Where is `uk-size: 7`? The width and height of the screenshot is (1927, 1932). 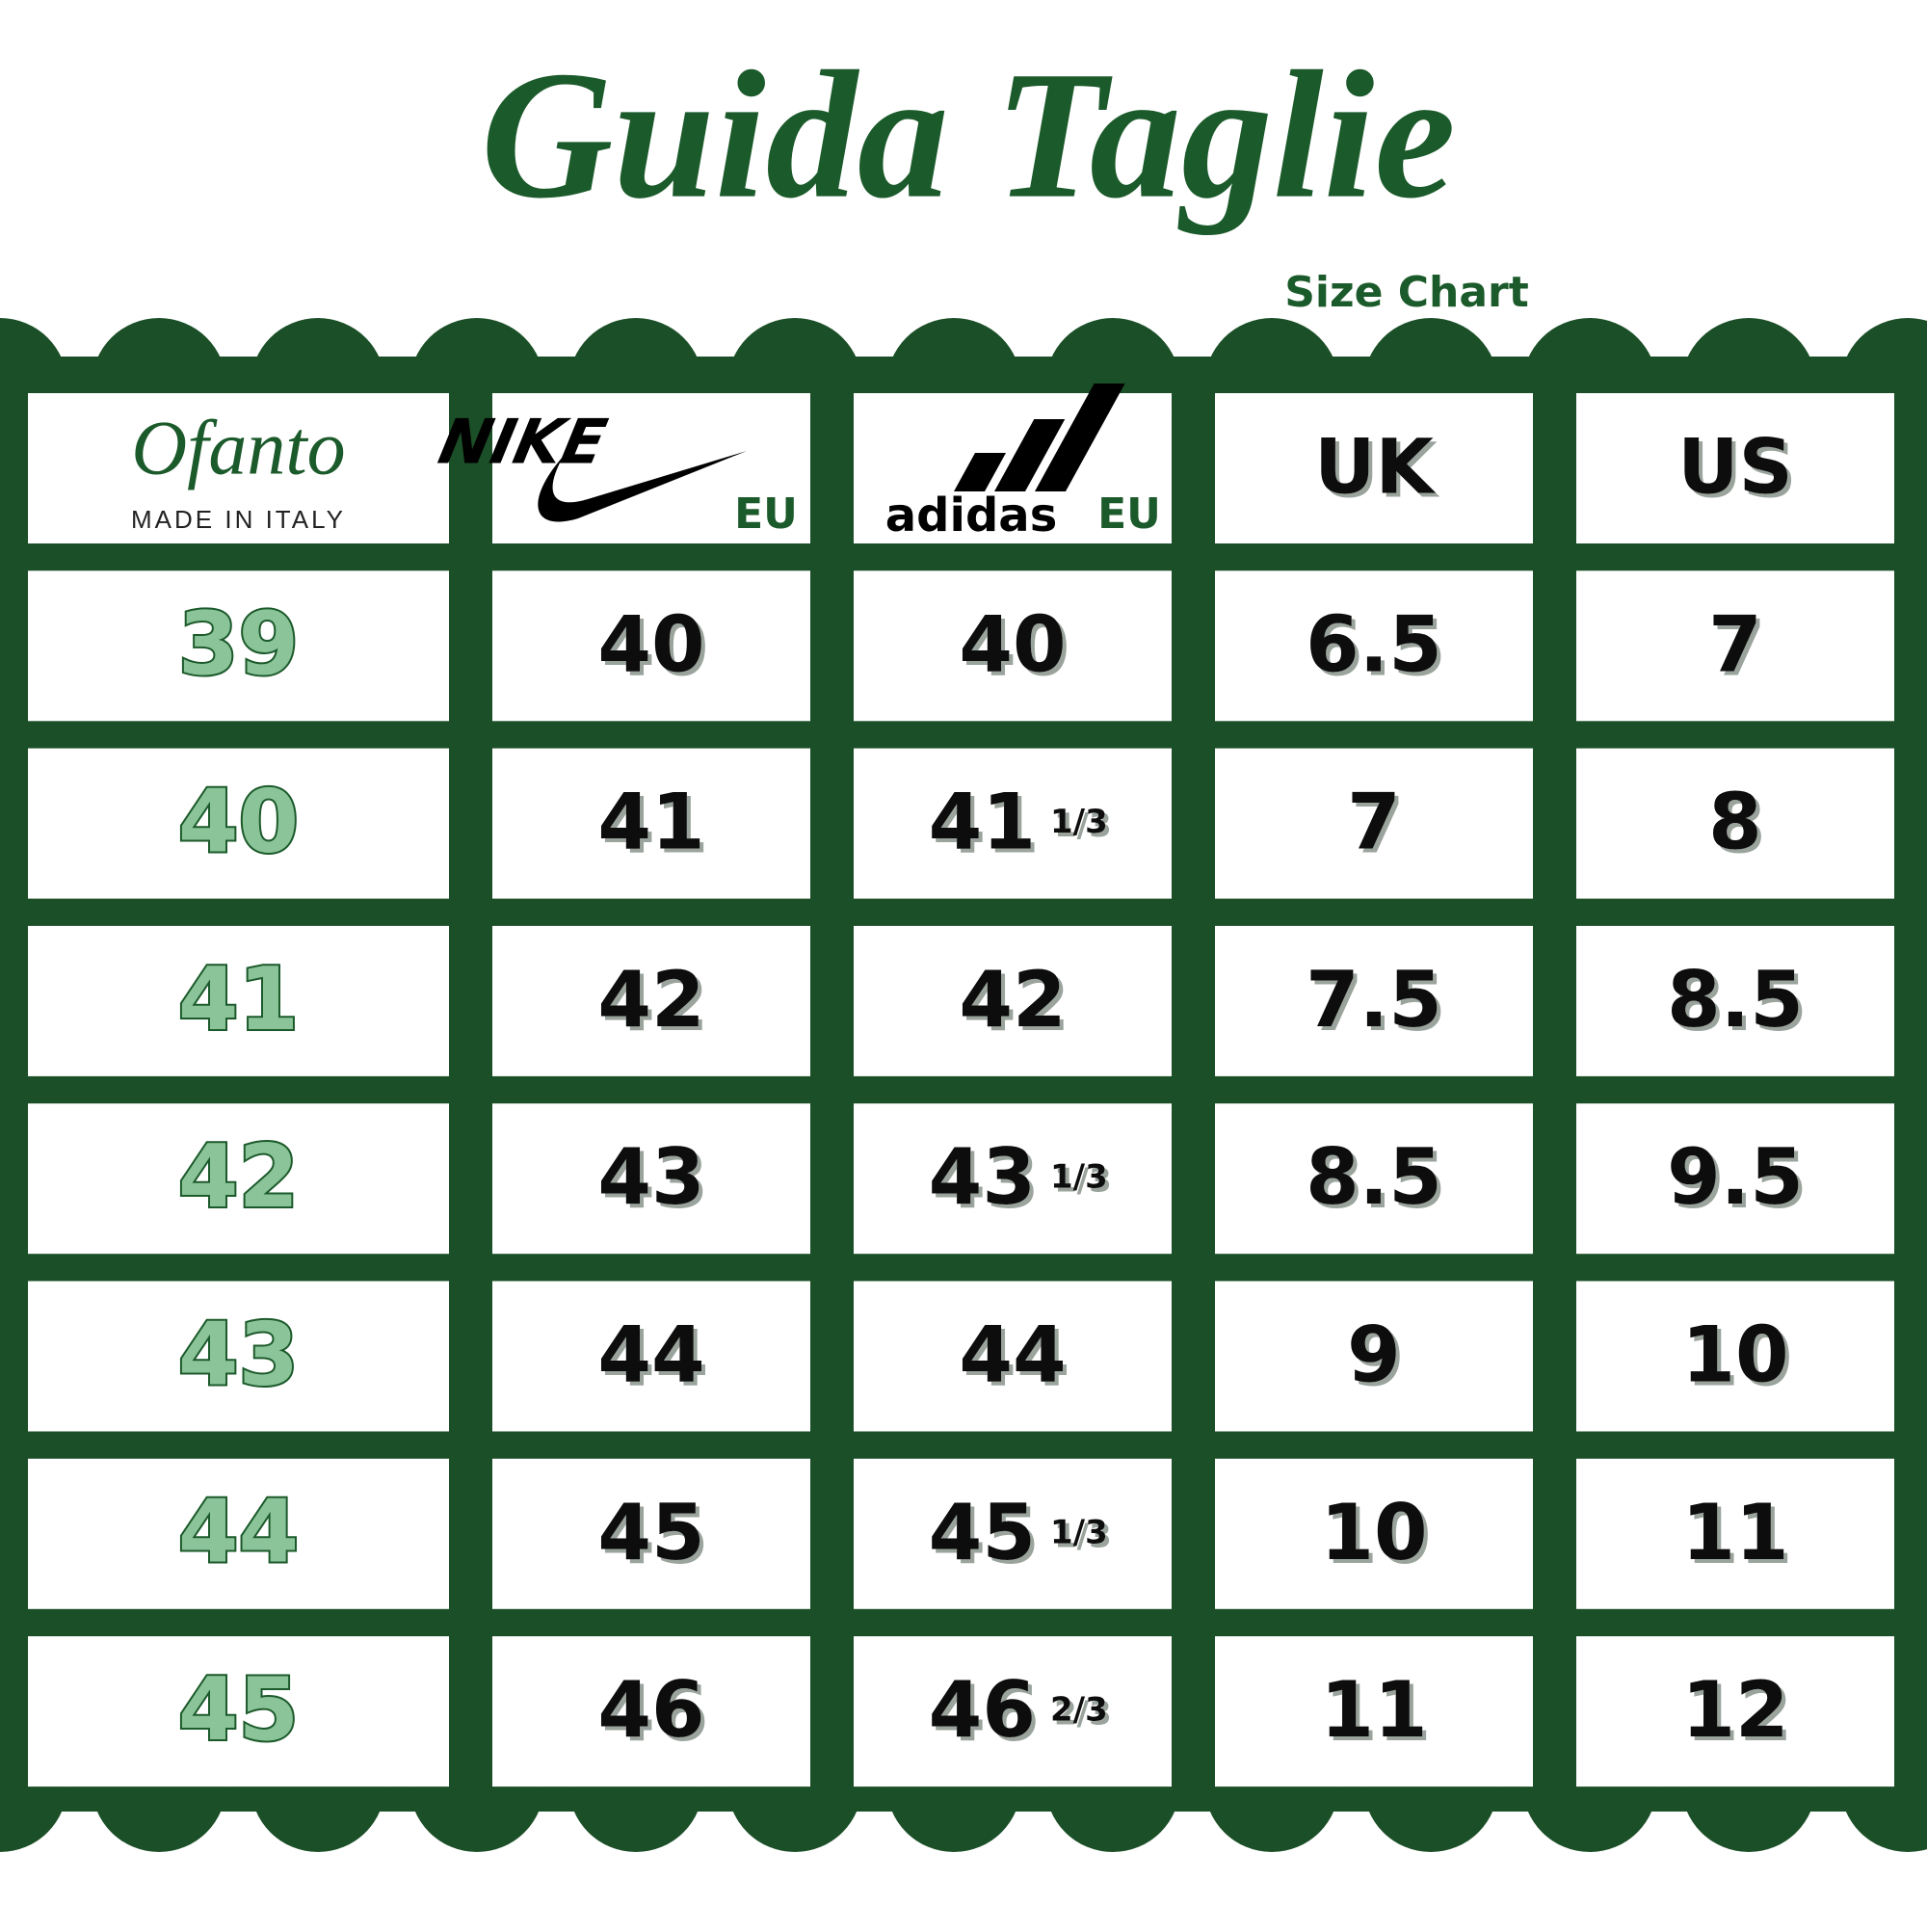
uk-size: 7 is located at coordinates (1374, 822).